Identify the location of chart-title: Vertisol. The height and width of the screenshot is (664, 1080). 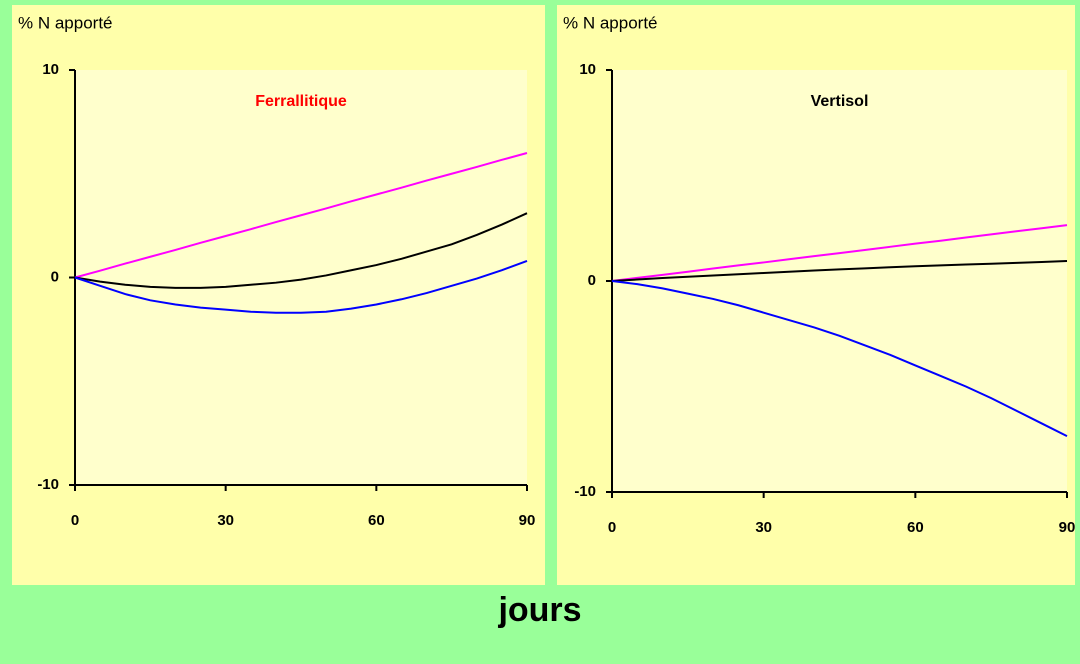
(840, 101).